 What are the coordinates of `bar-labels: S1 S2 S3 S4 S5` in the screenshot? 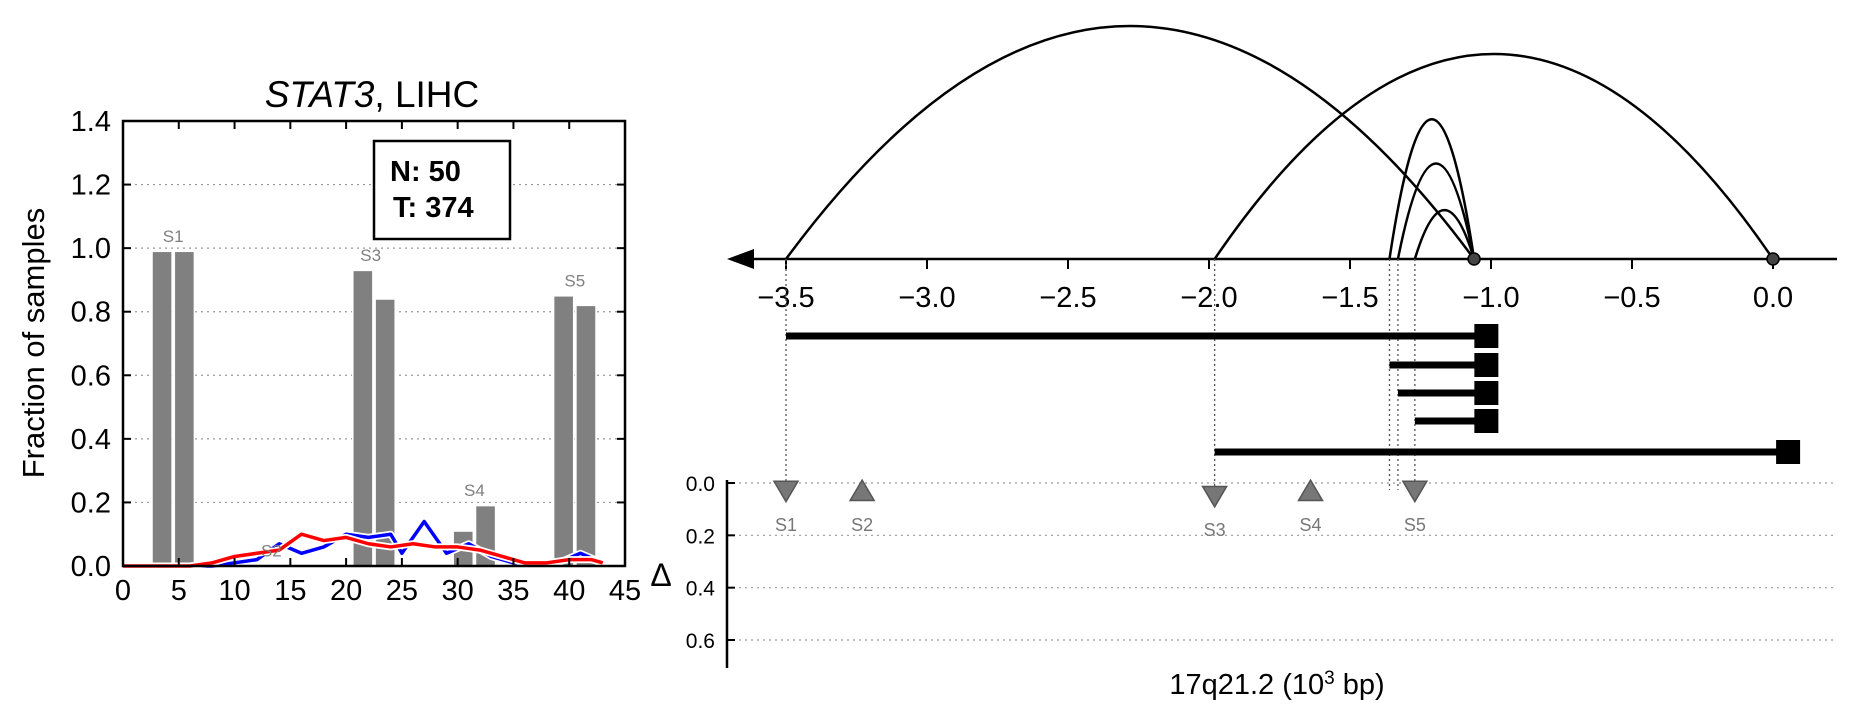 It's located at (374, 394).